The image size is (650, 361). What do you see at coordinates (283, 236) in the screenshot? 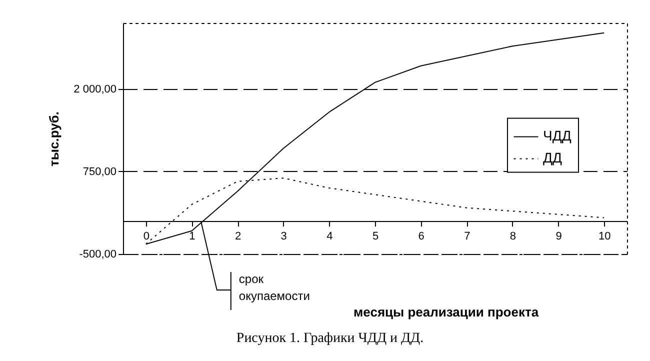
I see `x-tick-label: 3` at bounding box center [283, 236].